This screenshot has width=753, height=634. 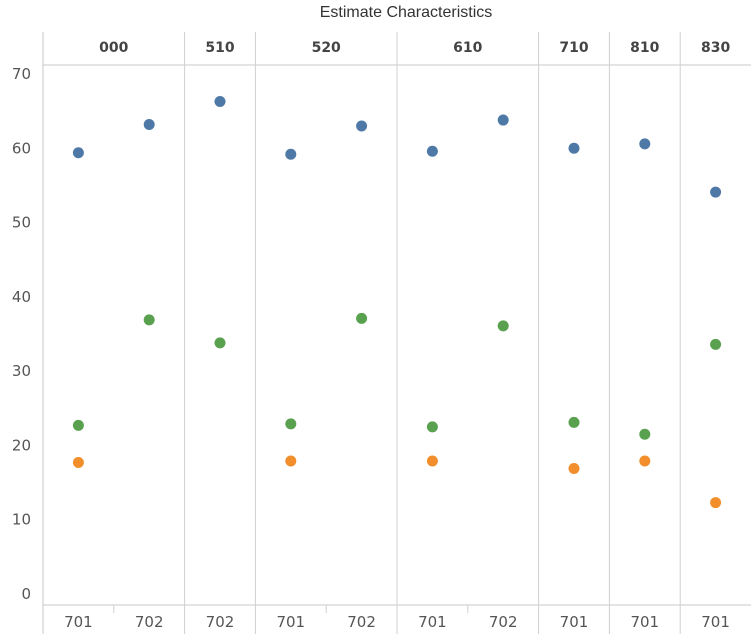 I want to click on x-axis: 701 702 702 701 702 701 702 701 701 701, so click(x=397, y=622).